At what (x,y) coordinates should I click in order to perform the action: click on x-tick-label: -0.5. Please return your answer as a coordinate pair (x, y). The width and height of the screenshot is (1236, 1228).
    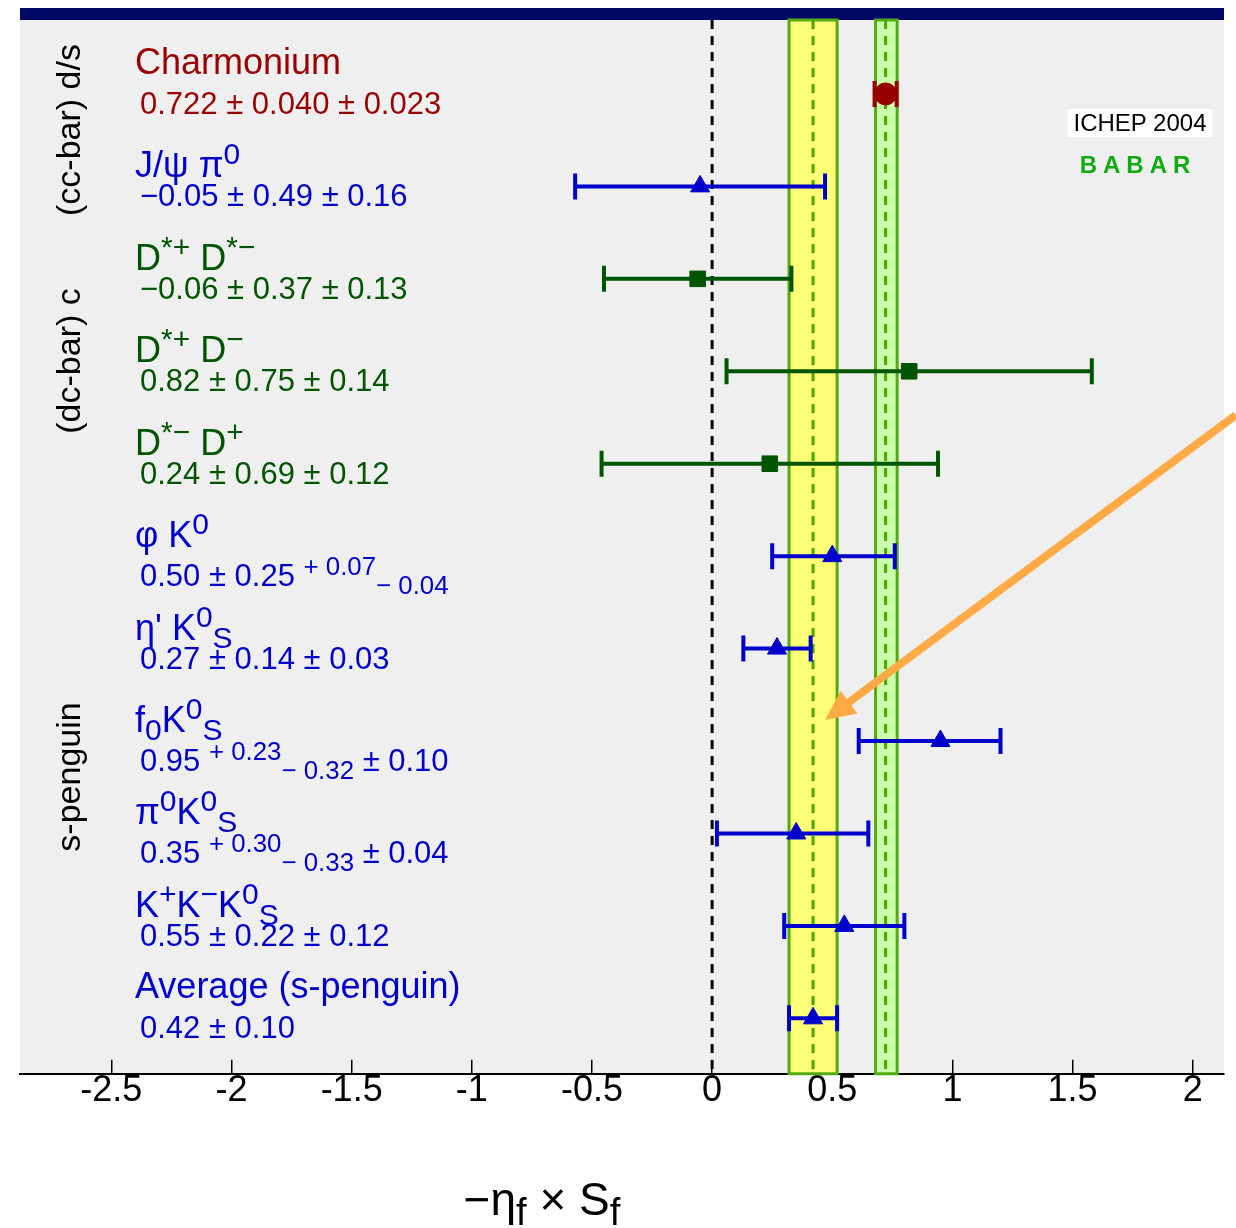
    Looking at the image, I should click on (591, 1089).